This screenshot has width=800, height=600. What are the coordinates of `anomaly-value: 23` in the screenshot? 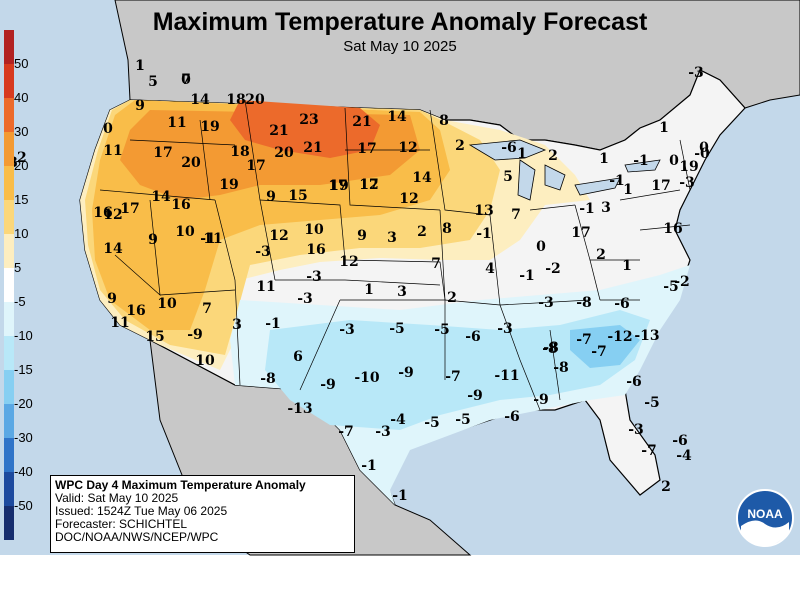 It's located at (308, 120).